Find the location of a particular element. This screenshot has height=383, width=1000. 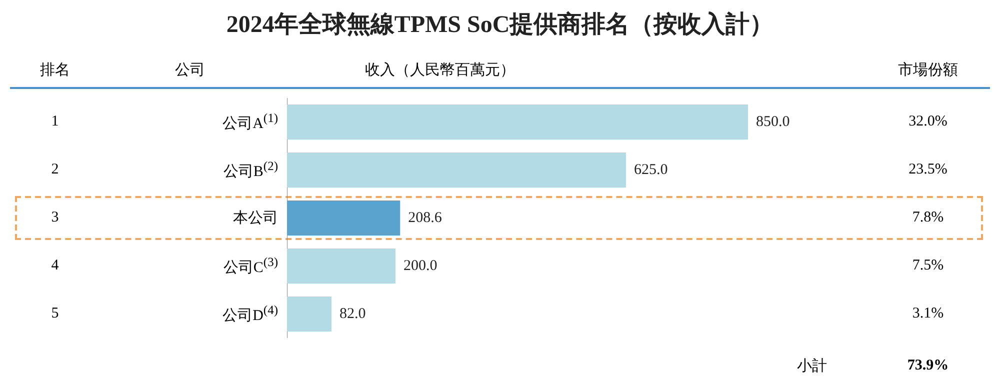

y-tick-label: 本公司 is located at coordinates (255, 218).